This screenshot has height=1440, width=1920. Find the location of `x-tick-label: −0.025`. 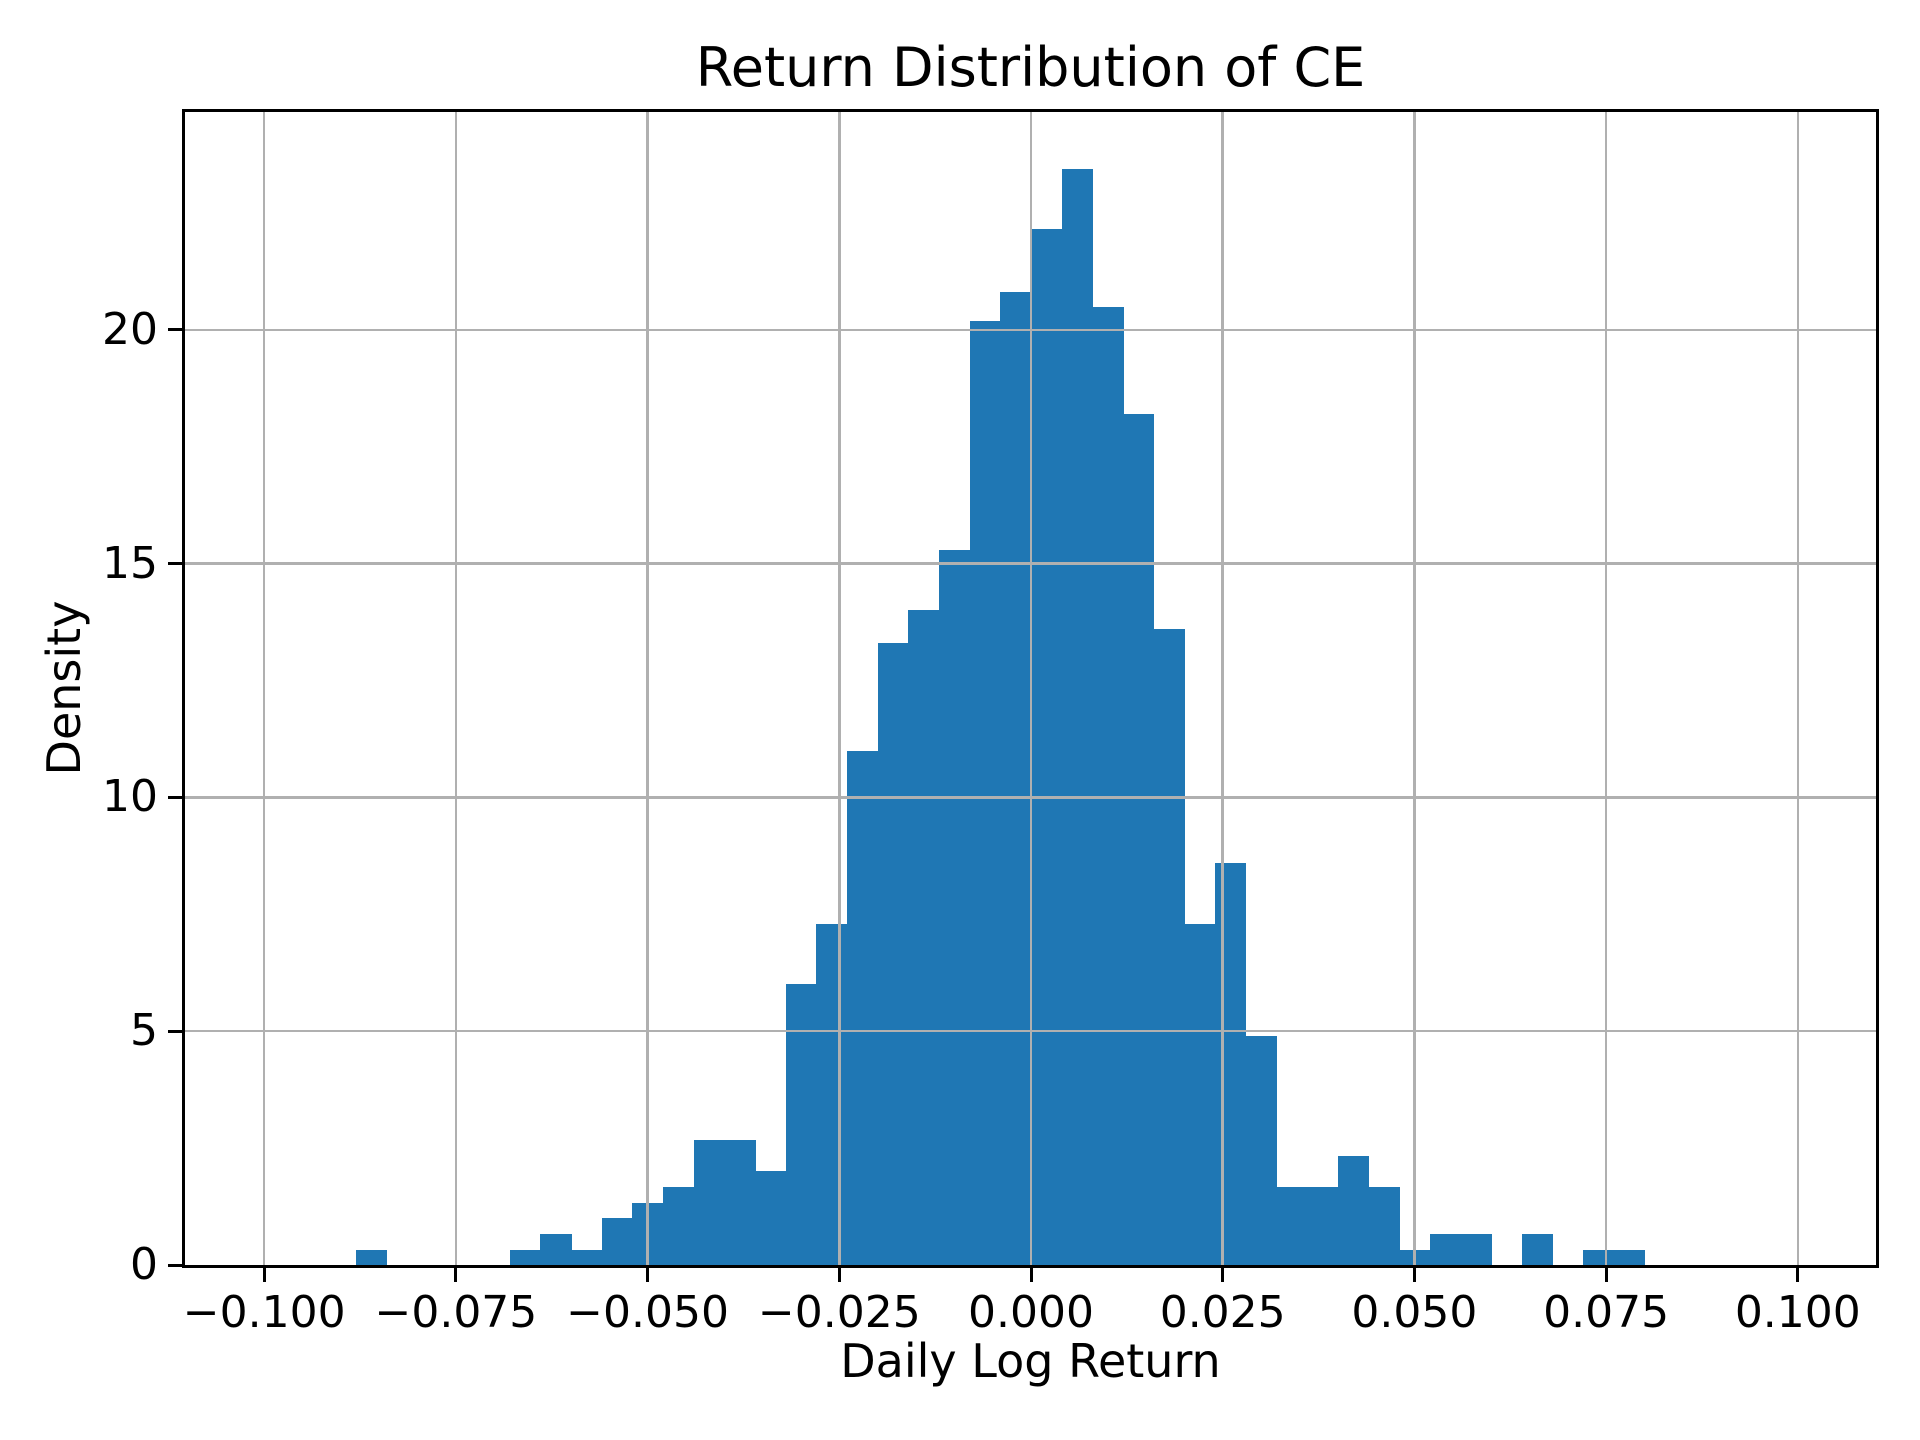

x-tick-label: −0.025 is located at coordinates (839, 1312).